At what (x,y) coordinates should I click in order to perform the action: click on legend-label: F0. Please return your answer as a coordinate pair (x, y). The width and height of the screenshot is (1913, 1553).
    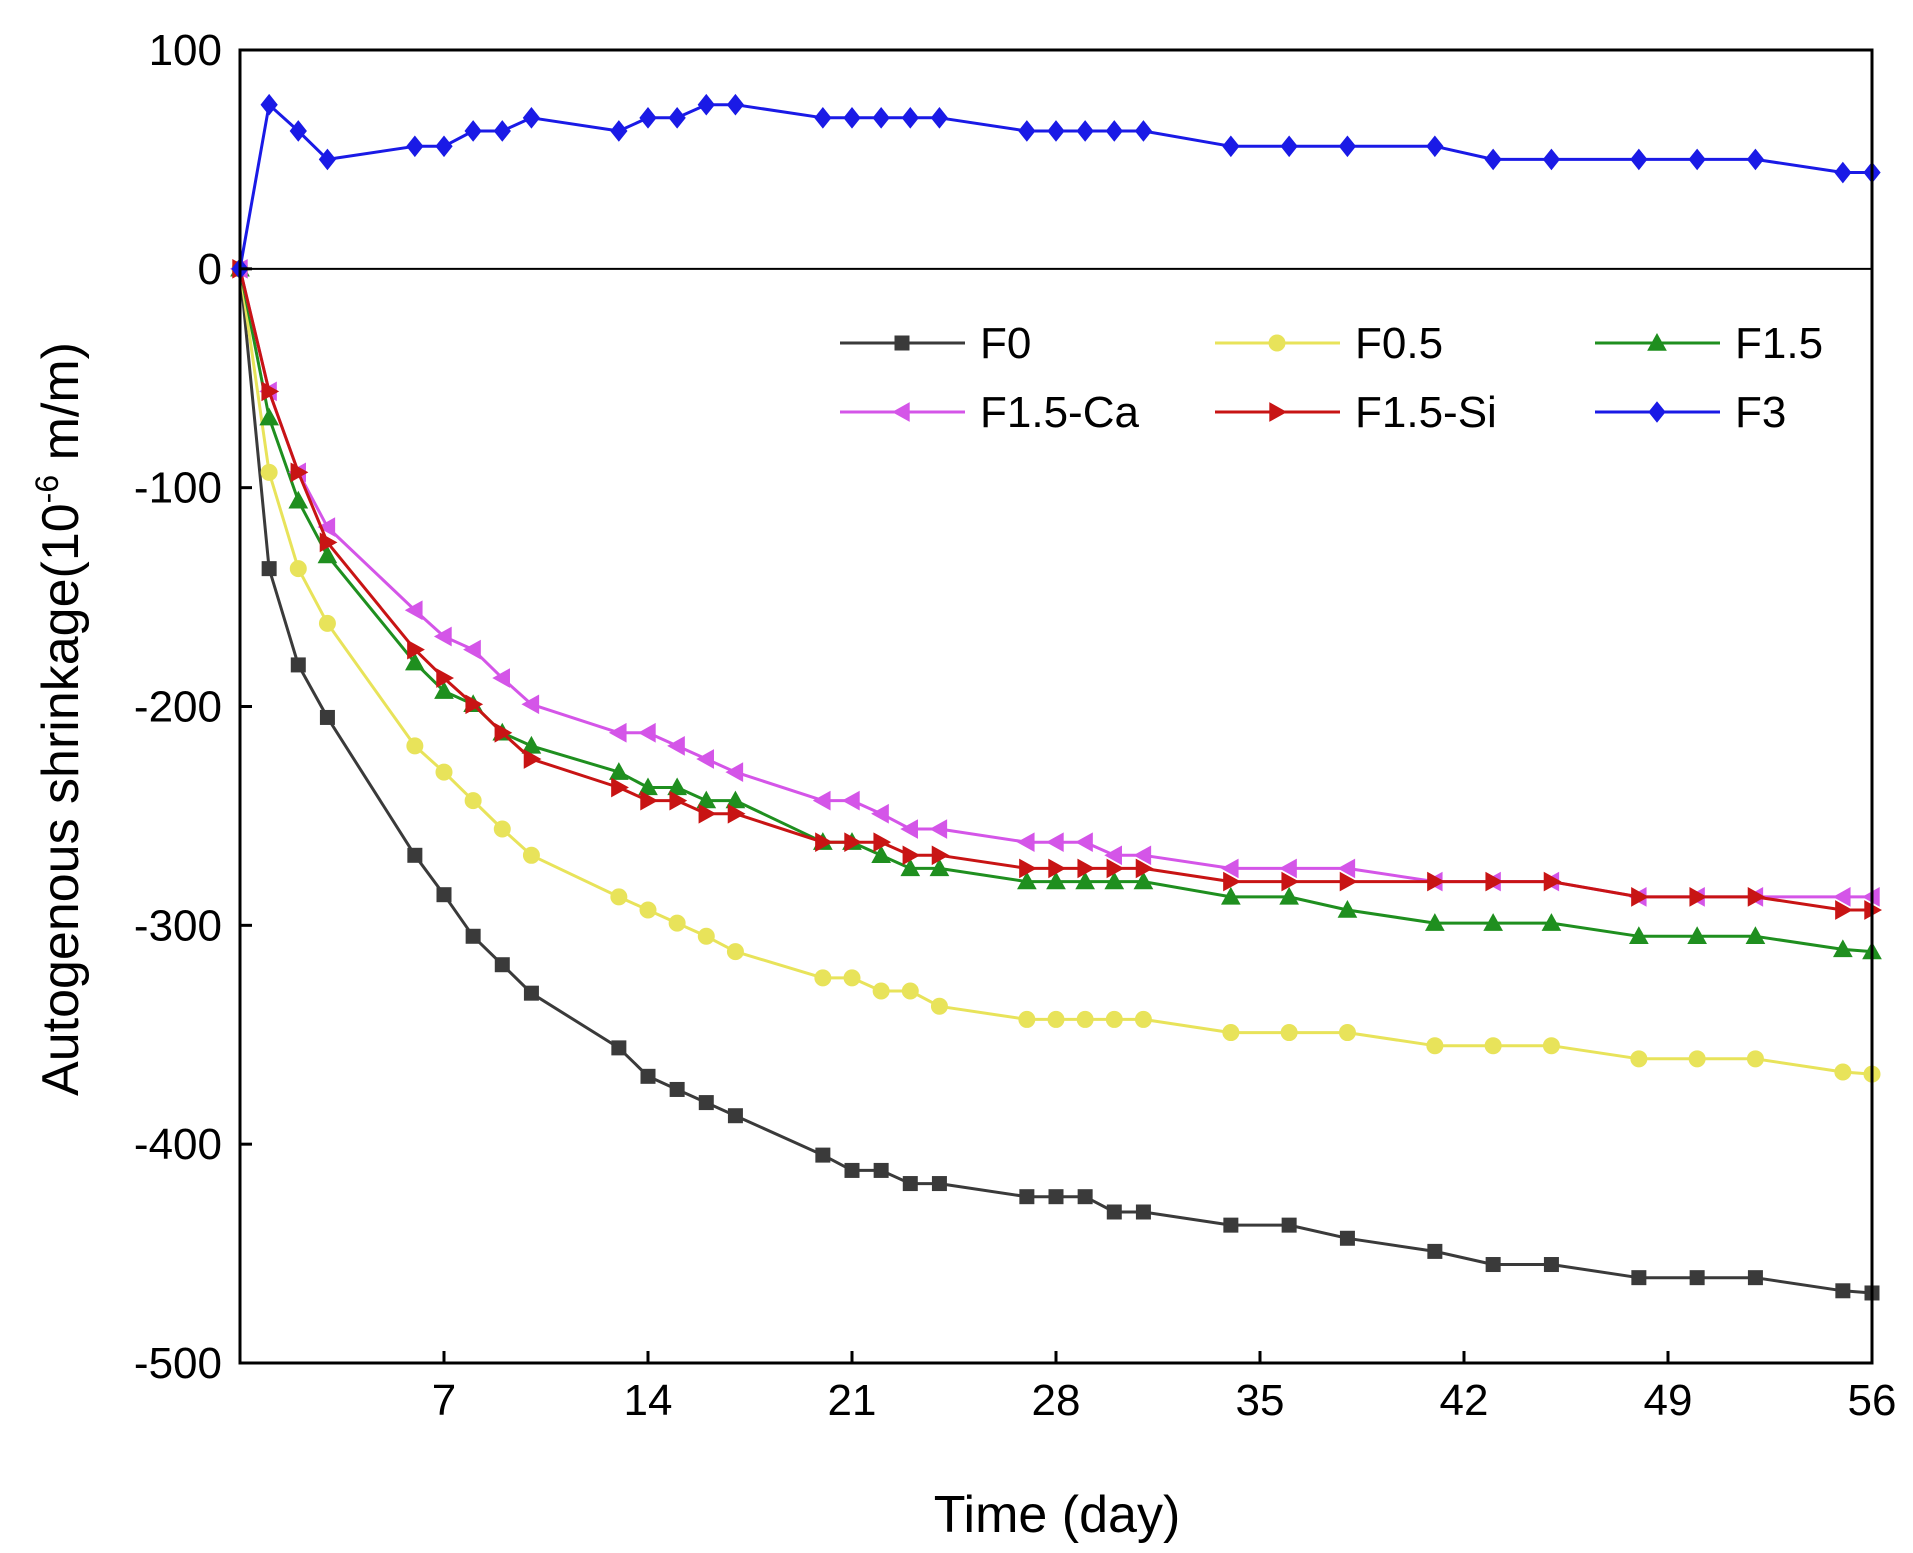
    Looking at the image, I should click on (1005, 343).